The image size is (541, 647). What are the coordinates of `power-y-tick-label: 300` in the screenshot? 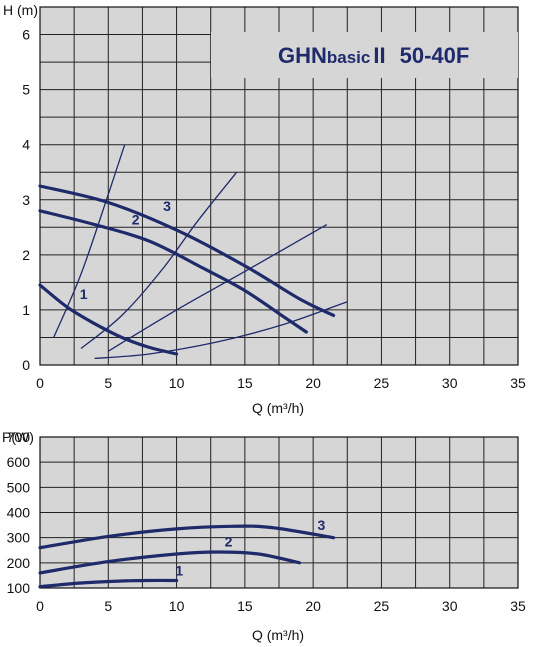 It's located at (19, 538).